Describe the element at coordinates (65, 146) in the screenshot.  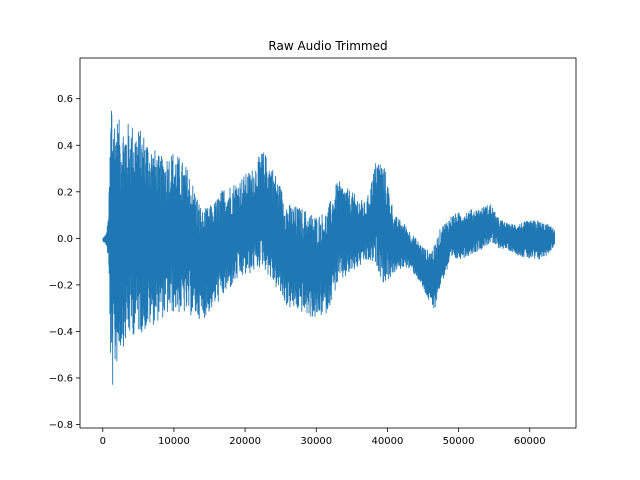
I see `y-tick-label: 0.4` at that location.